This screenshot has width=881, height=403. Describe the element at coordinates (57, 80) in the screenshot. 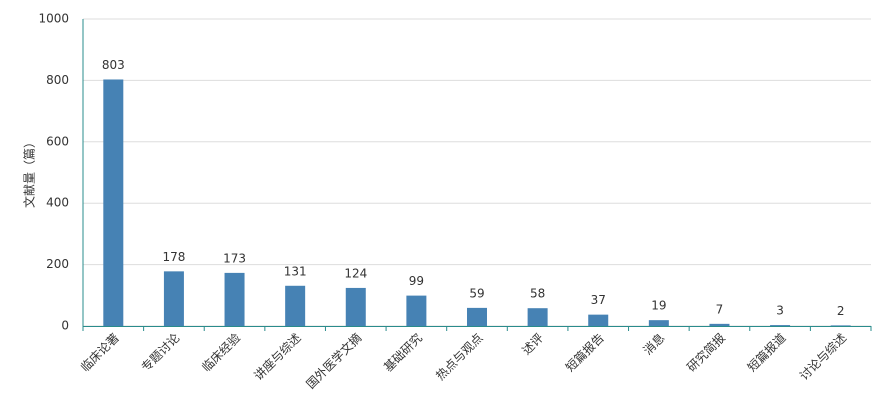

I see `y-tick-label: 800` at that location.